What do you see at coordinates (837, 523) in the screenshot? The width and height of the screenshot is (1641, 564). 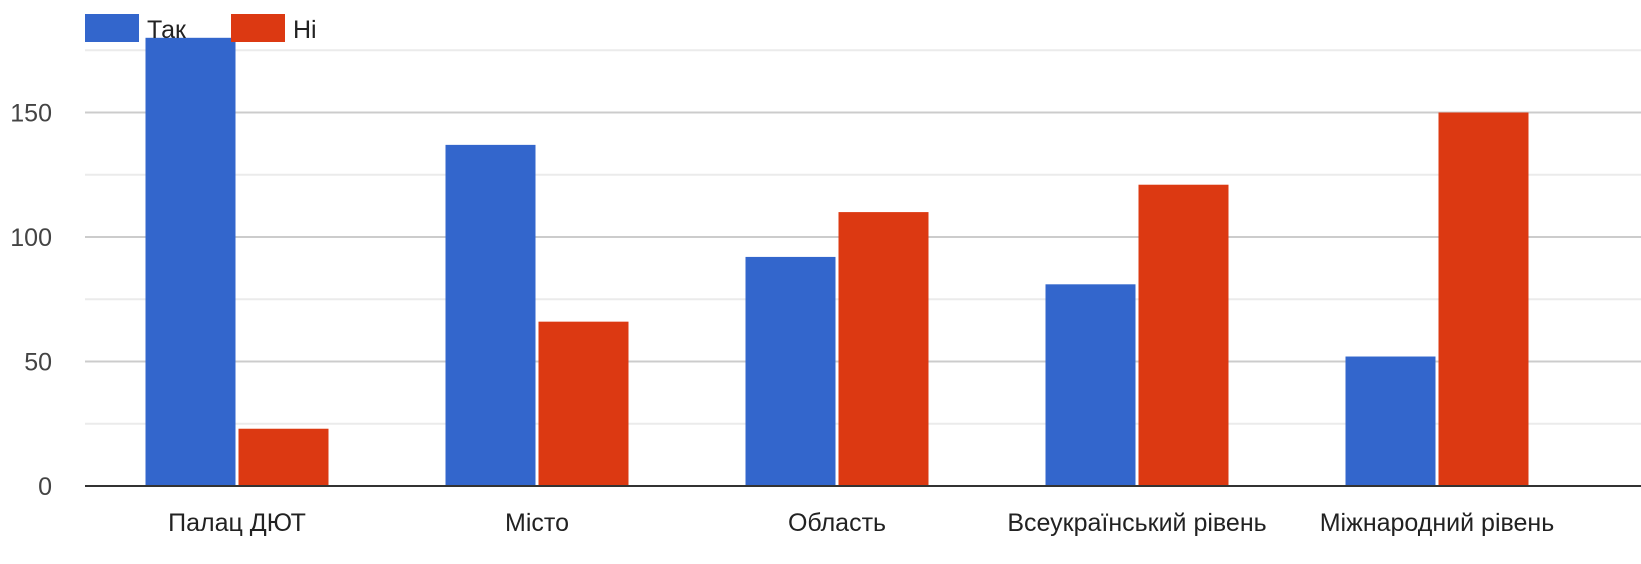 I see `x-category-label: Область` at bounding box center [837, 523].